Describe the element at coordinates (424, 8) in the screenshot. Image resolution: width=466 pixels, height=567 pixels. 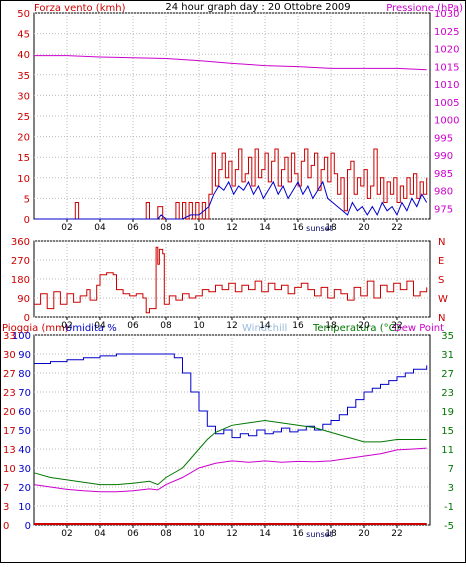
I see `pressure-axis-title: Pressione (hPa)` at that location.